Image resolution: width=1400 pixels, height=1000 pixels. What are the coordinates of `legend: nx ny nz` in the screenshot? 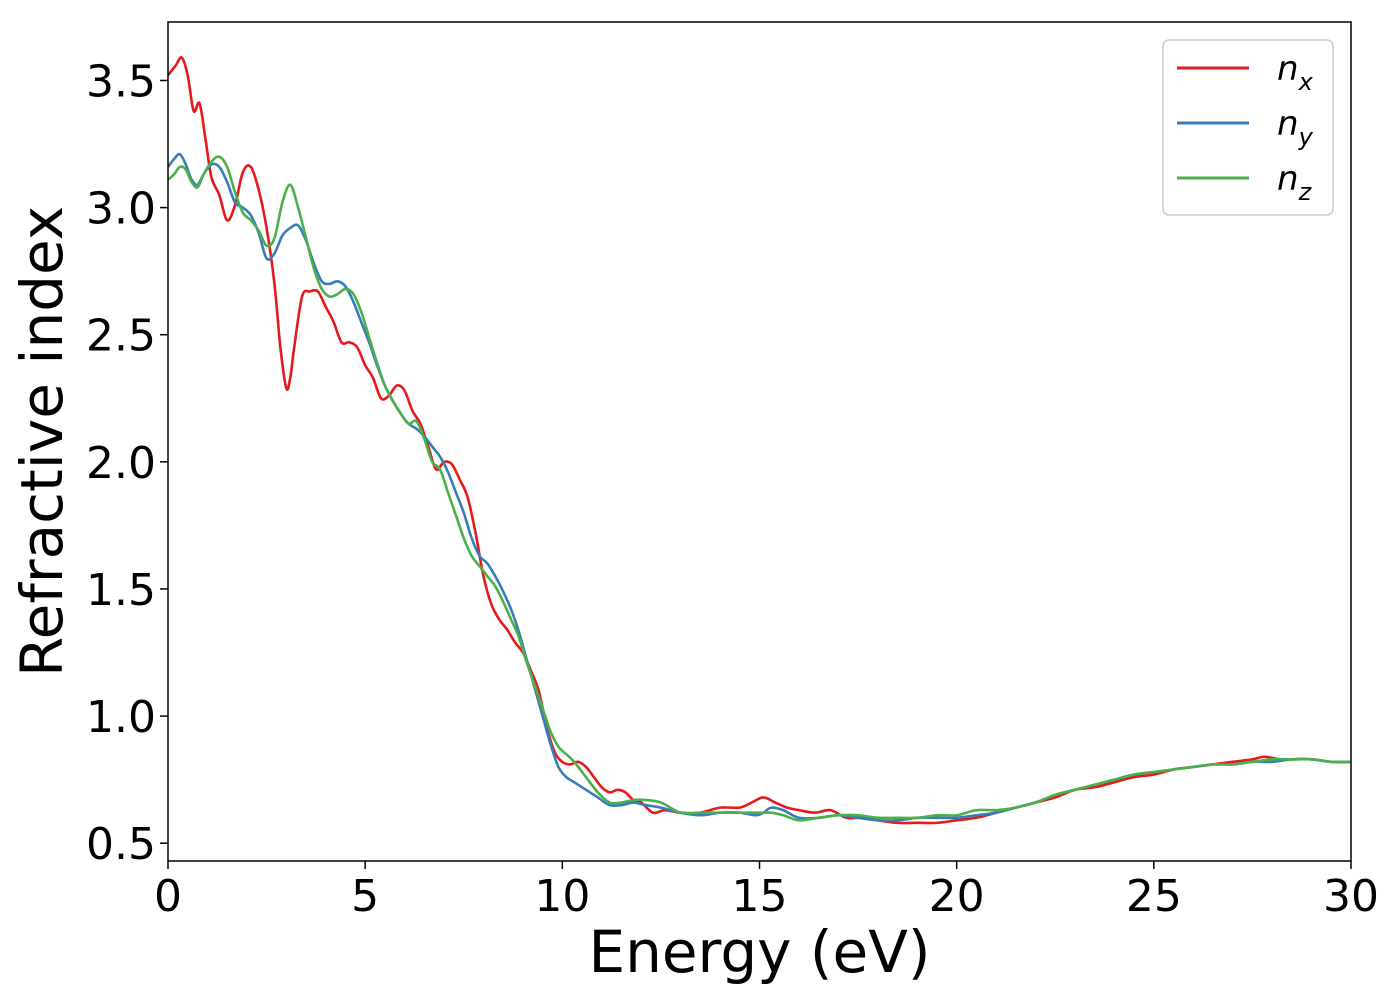 It's located at (1248, 127).